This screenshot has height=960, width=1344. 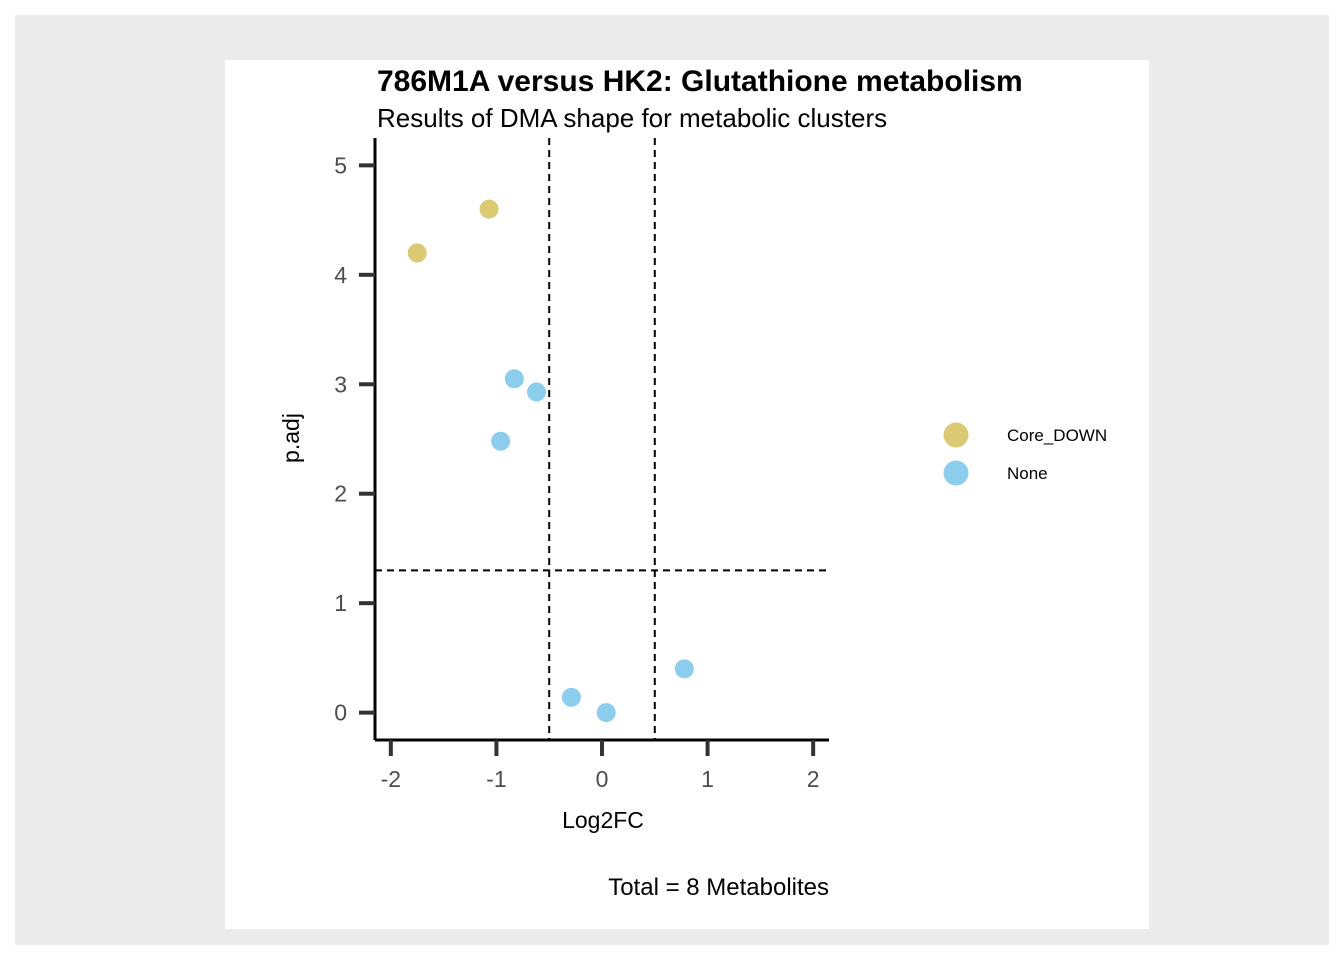 What do you see at coordinates (340, 494) in the screenshot?
I see `y-tick-label: 2` at bounding box center [340, 494].